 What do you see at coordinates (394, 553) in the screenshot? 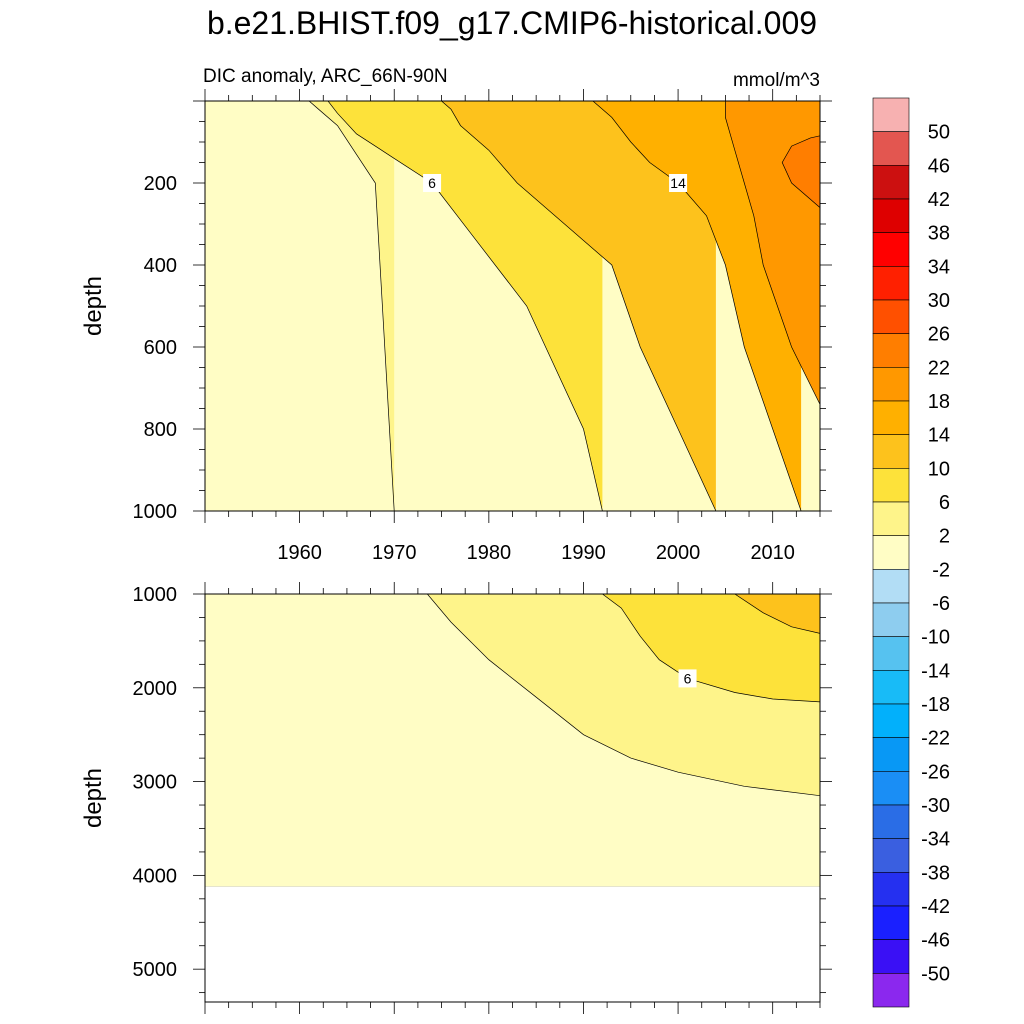
I see `x-tick-label: 1970` at bounding box center [394, 553].